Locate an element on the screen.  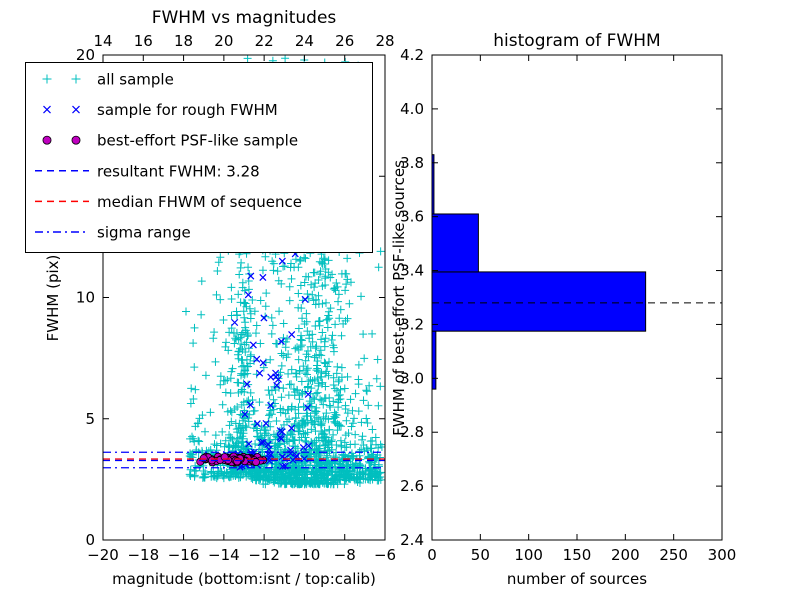
x-tick-label: −10 is located at coordinates (305, 555).